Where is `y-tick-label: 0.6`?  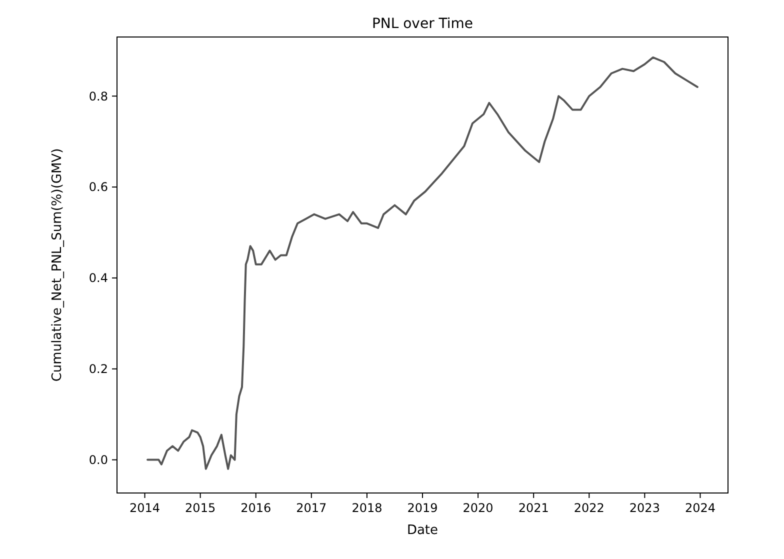
y-tick-label: 0.6 is located at coordinates (98, 187).